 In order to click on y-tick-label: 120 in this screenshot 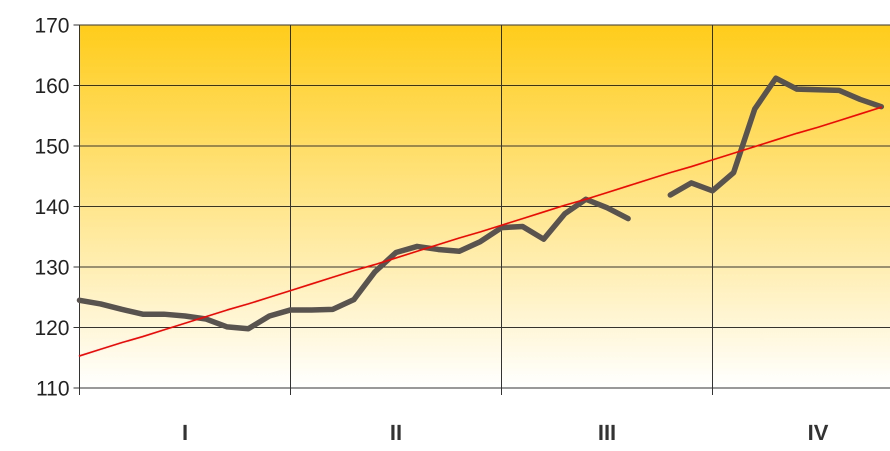, I will do `click(52, 328)`.